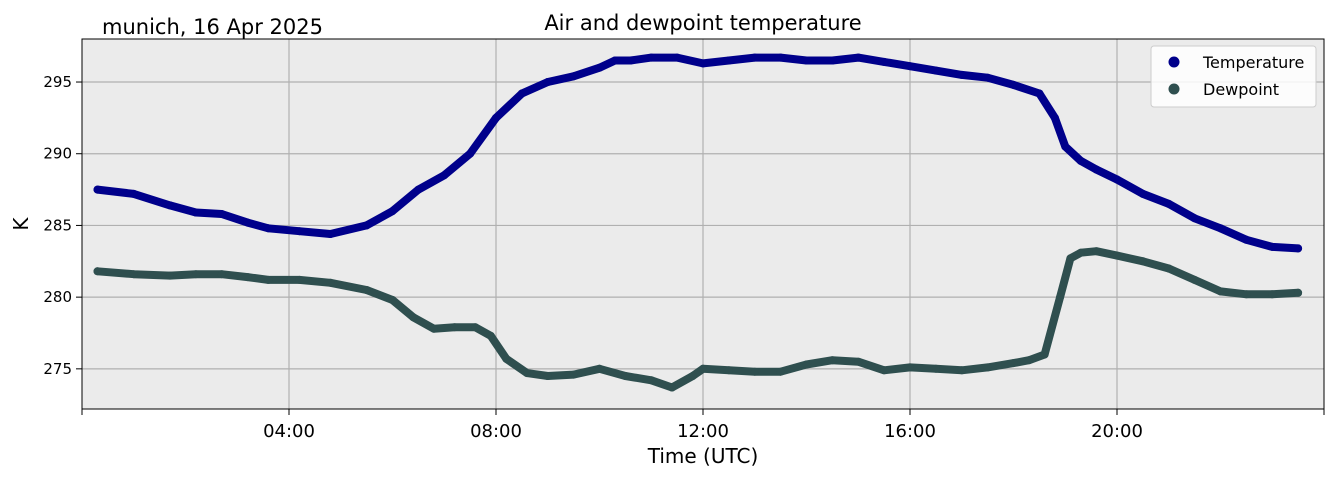 The width and height of the screenshot is (1335, 478). Describe the element at coordinates (57, 154) in the screenshot. I see `y-tick-label: 290` at that location.